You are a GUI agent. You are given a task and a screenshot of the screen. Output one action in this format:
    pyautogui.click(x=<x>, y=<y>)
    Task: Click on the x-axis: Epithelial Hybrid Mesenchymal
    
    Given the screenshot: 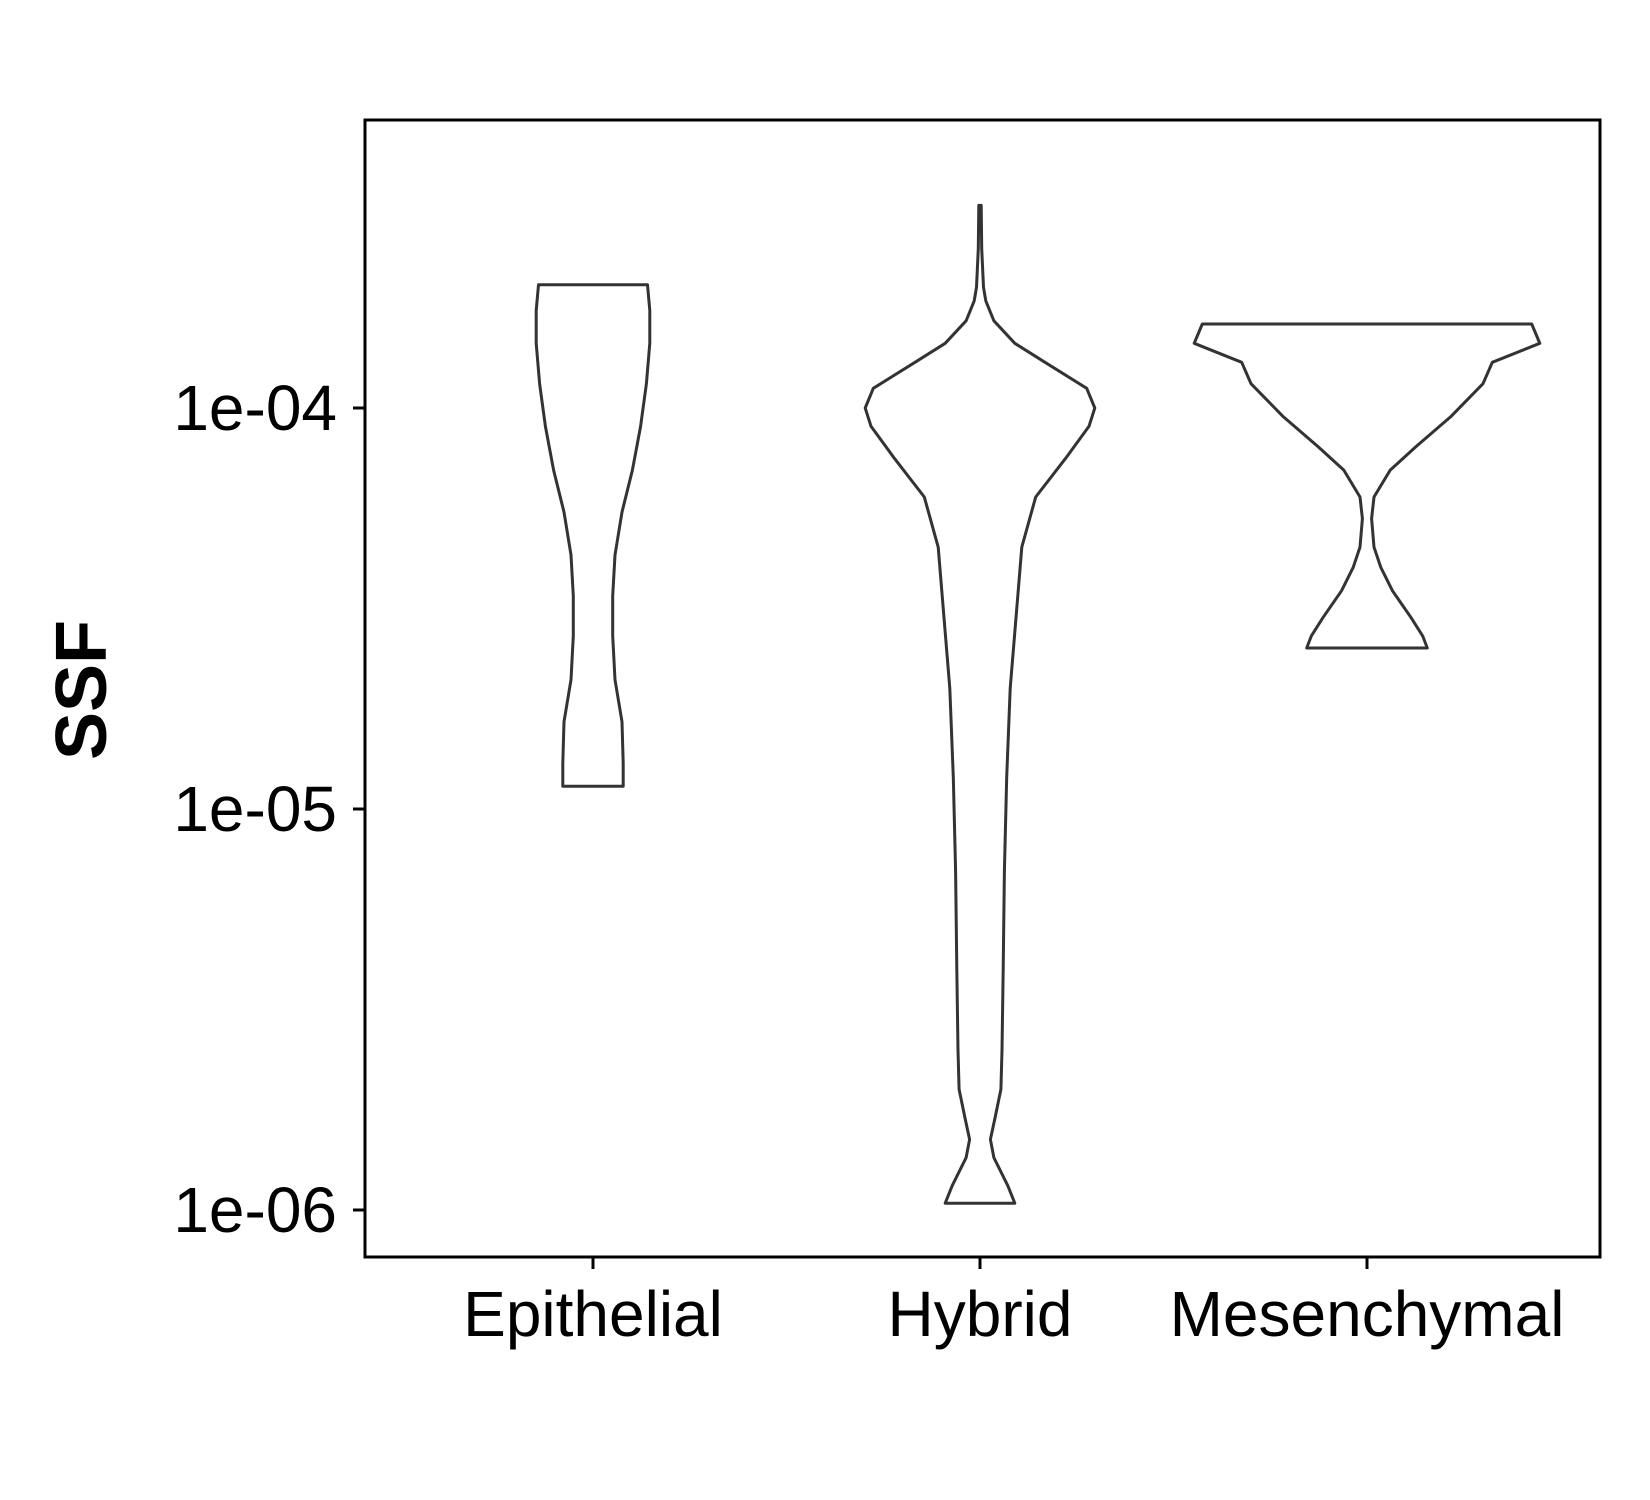 What is the action you would take?
    pyautogui.click(x=1013, y=1303)
    